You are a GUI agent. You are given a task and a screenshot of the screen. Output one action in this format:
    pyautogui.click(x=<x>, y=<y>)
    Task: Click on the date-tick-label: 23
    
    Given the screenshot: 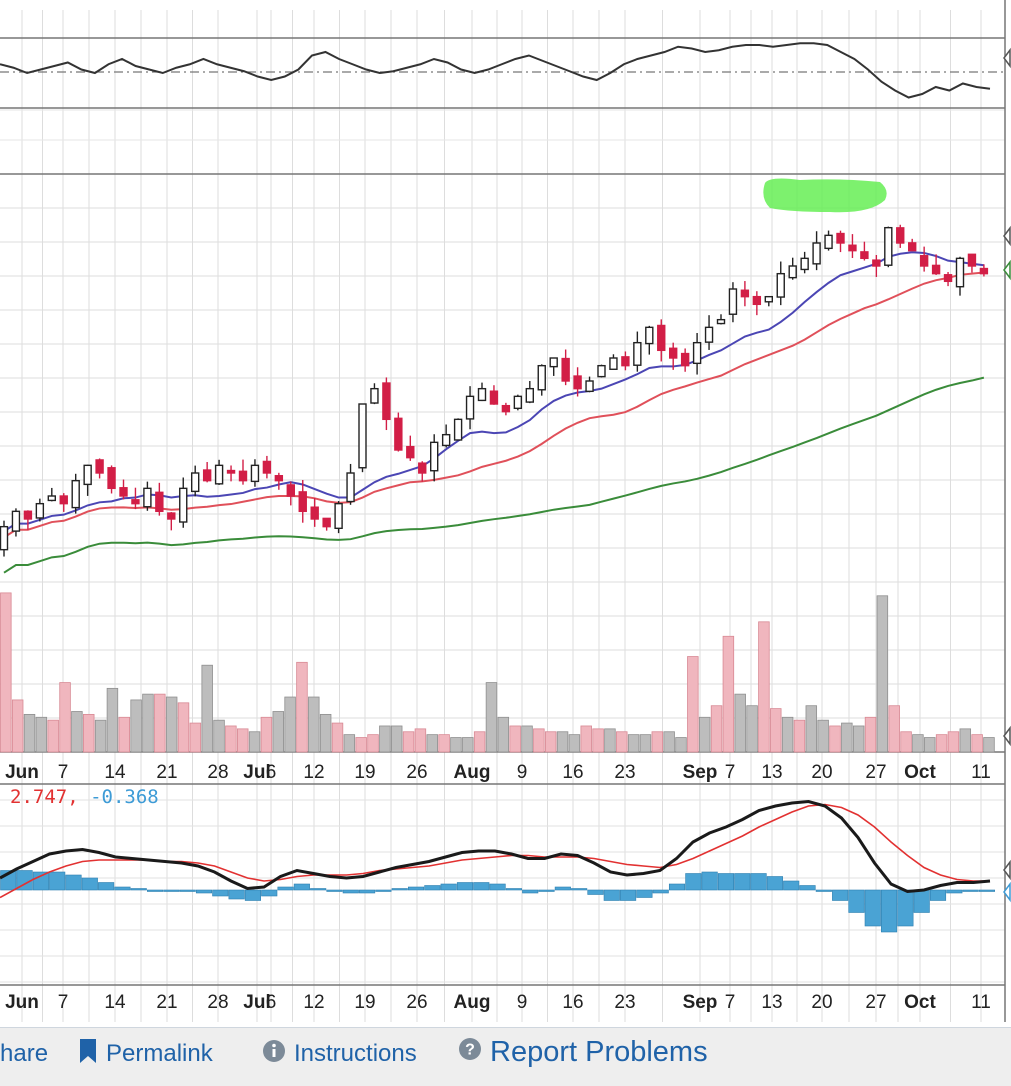 What is the action you would take?
    pyautogui.click(x=624, y=1002)
    